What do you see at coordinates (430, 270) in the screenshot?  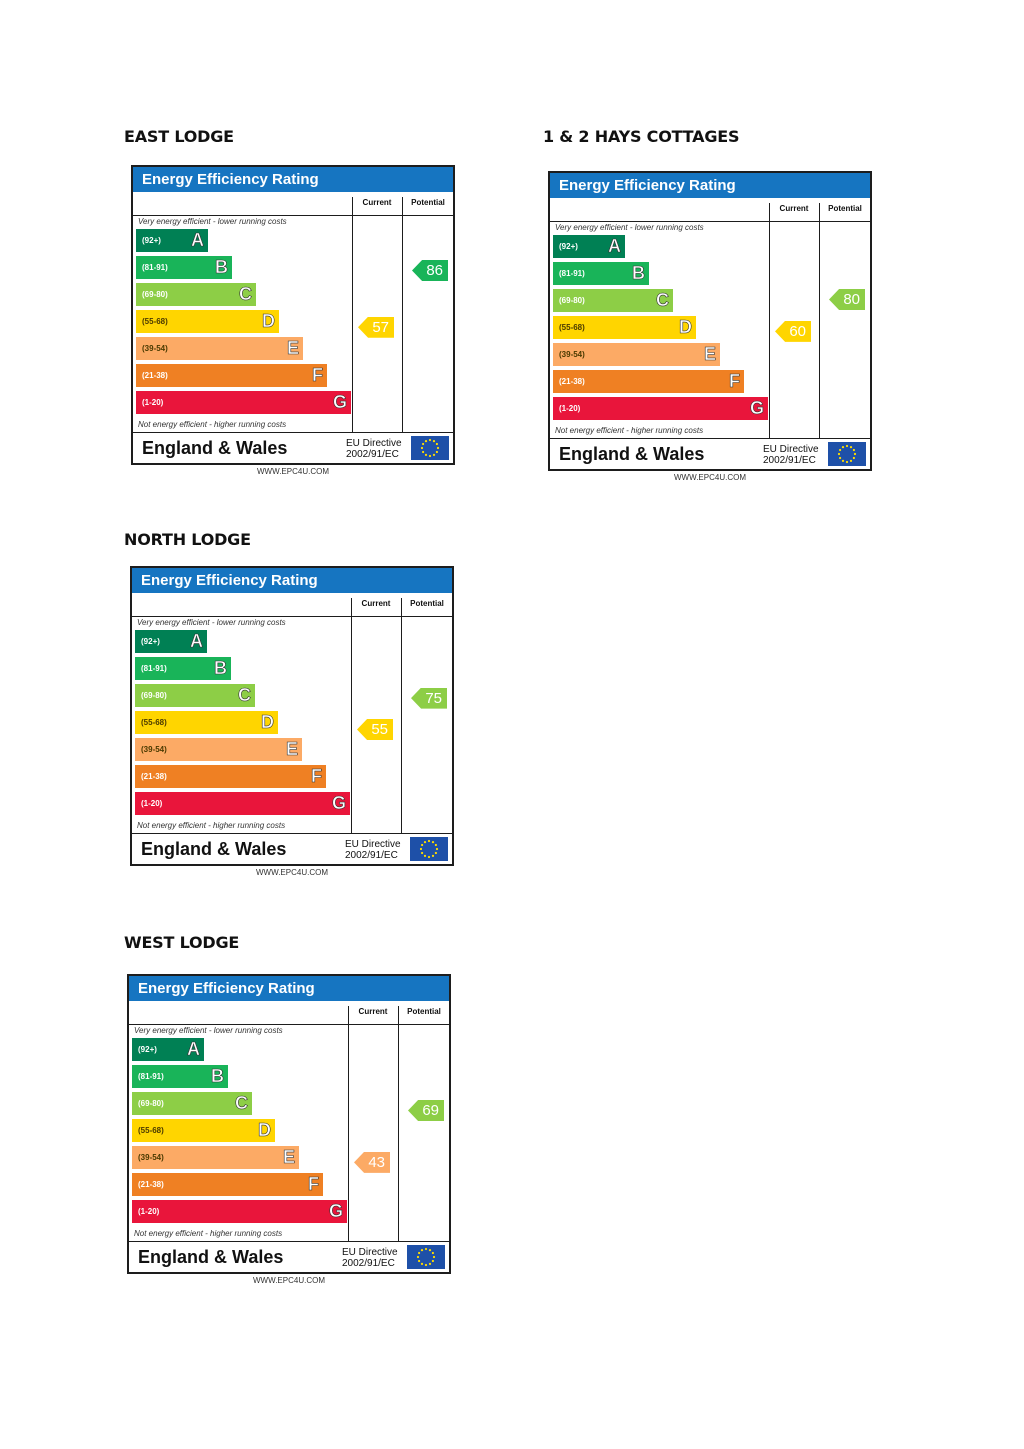 I see `potential-rating-arrow: 86` at bounding box center [430, 270].